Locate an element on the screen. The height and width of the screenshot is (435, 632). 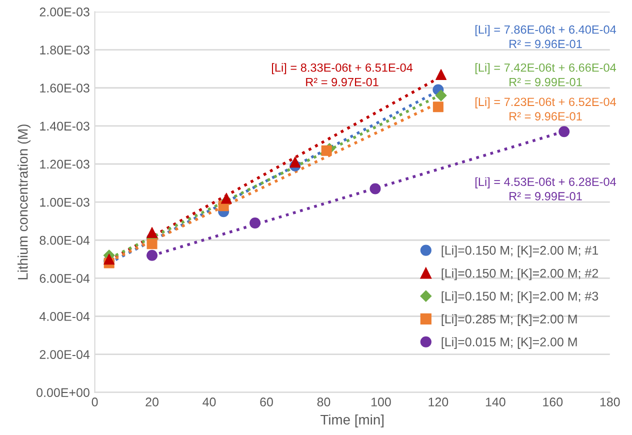
annotation: [Li] = 7.42E-06t + 6.66E-04 R² = 9.99E-01 is located at coordinates (545, 74).